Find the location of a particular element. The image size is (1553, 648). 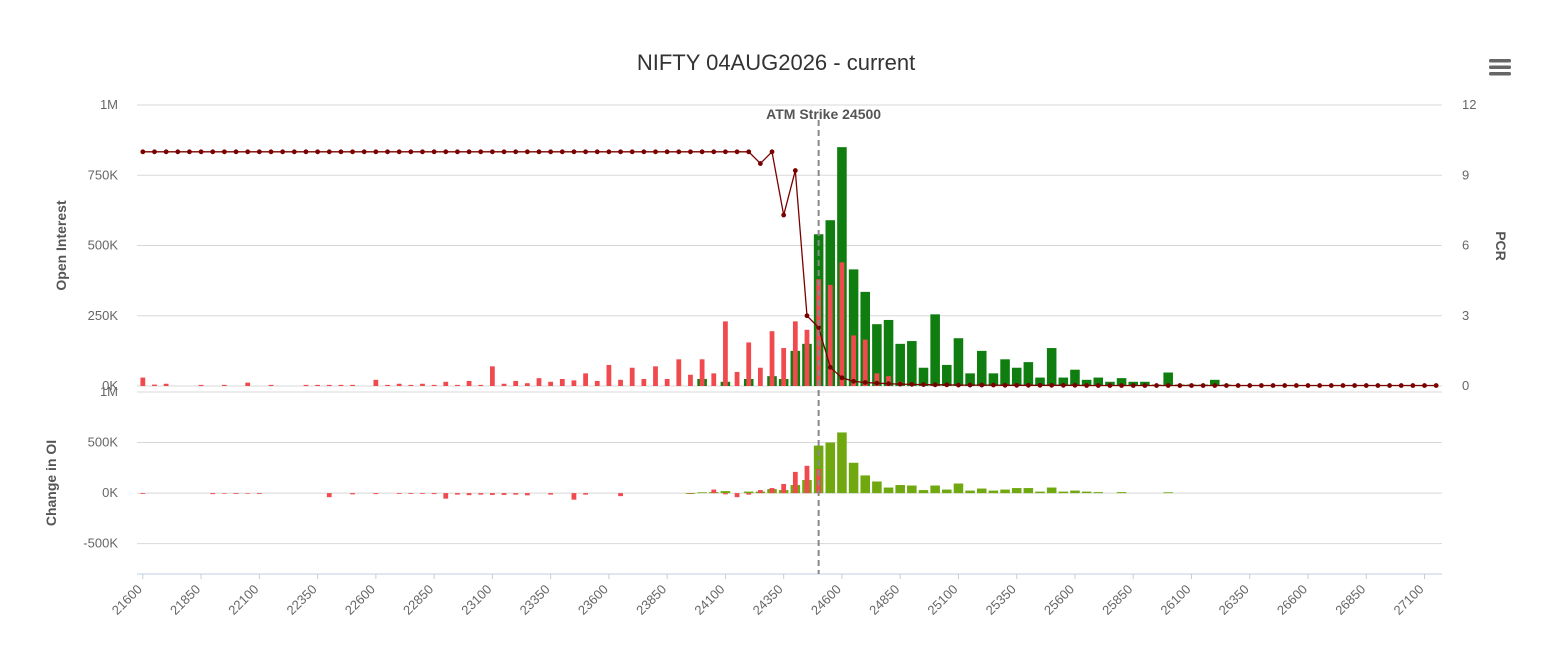

bottom-y-tick-label: 500K is located at coordinates (103, 442).